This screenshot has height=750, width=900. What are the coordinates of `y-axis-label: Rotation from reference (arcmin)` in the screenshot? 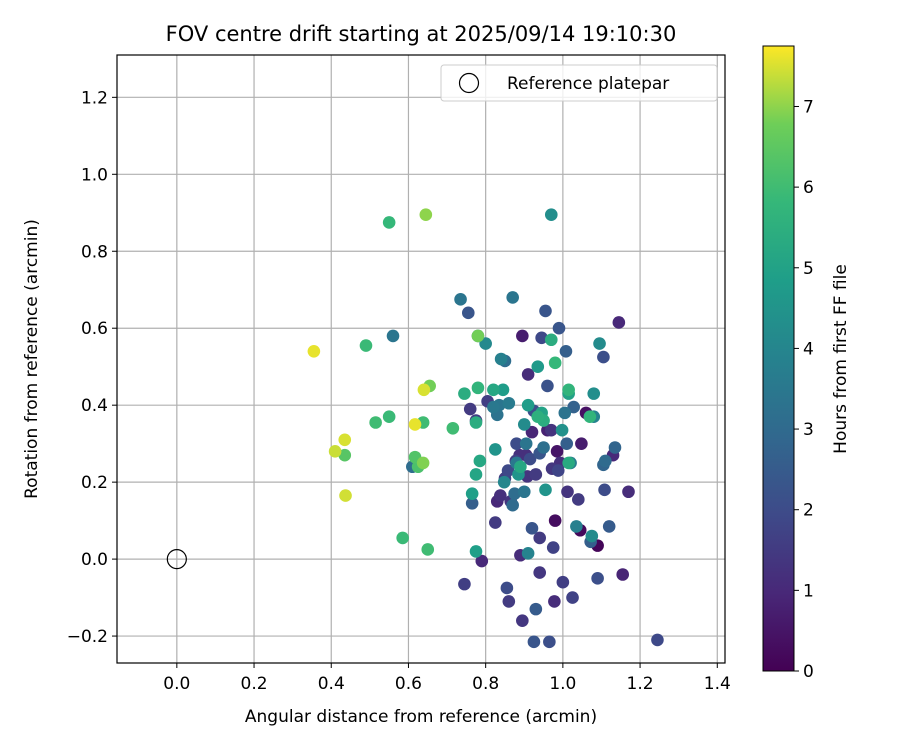 It's located at (32, 359).